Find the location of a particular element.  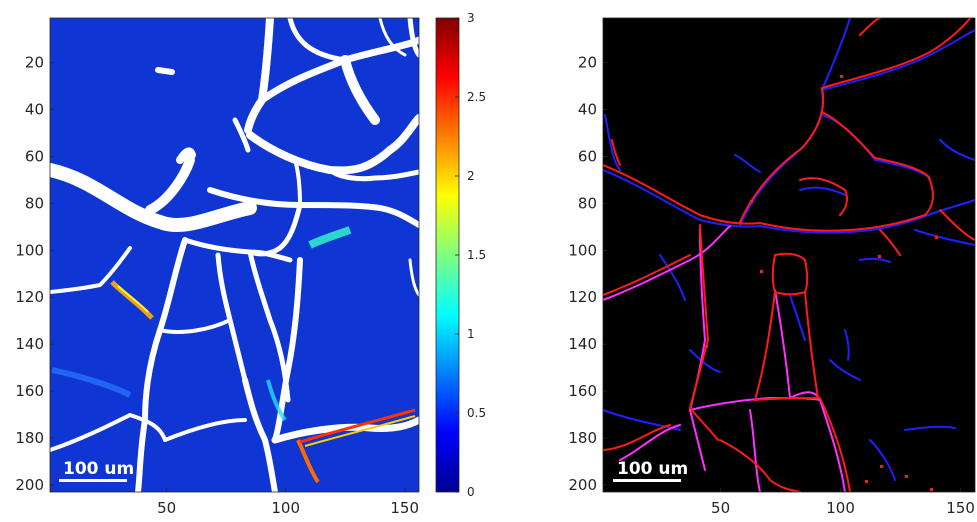

right-y-tick-label: 80 is located at coordinates (587, 203).